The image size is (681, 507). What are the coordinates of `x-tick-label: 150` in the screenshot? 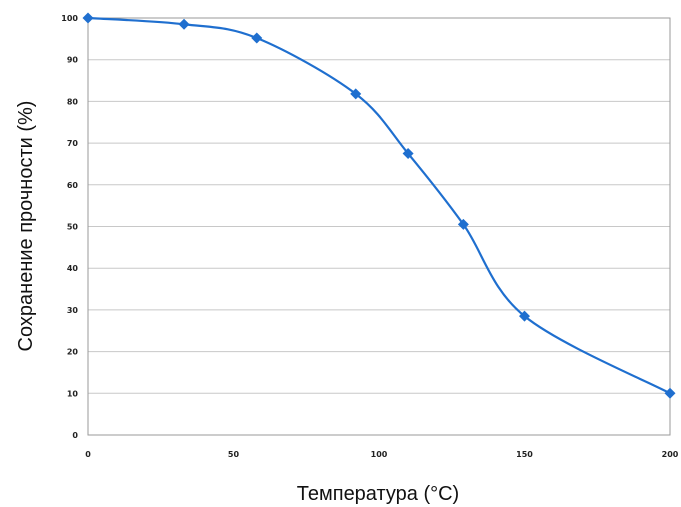 It's located at (524, 454).